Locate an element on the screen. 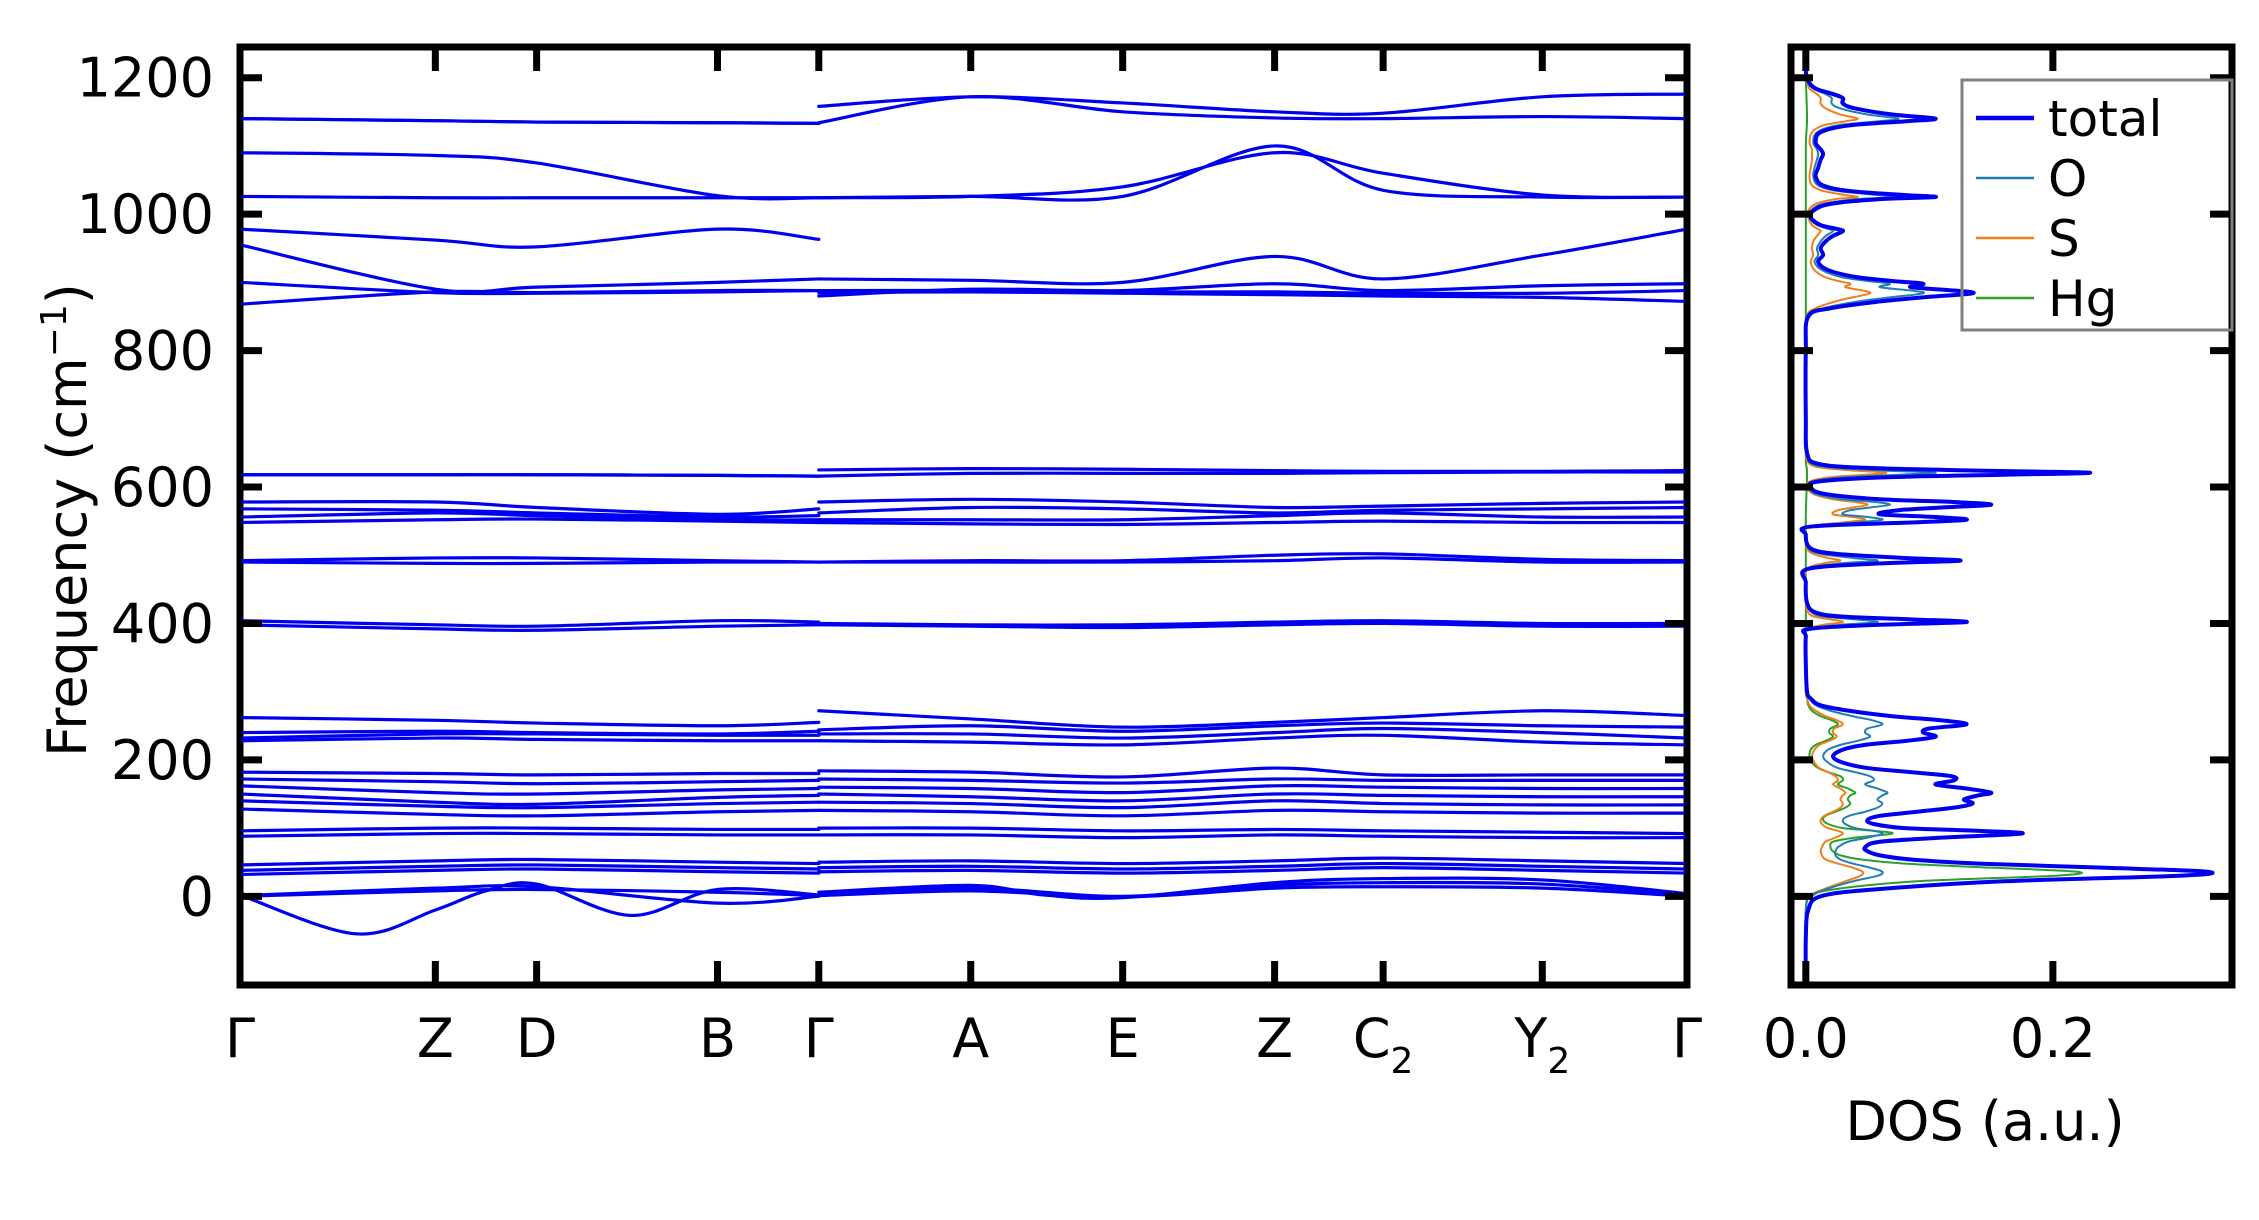 This screenshot has width=2259, height=1220. y-axis-title-end: ) is located at coordinates (67, 293).